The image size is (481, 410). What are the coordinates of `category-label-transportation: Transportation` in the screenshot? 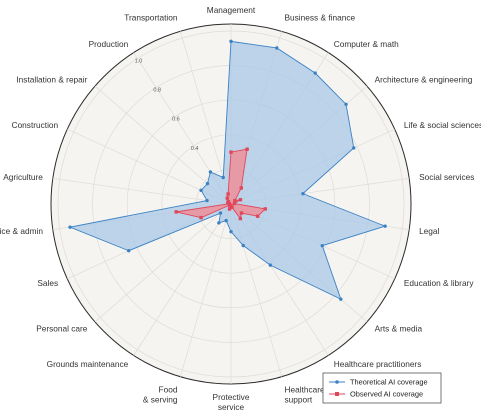 It's located at (151, 18).